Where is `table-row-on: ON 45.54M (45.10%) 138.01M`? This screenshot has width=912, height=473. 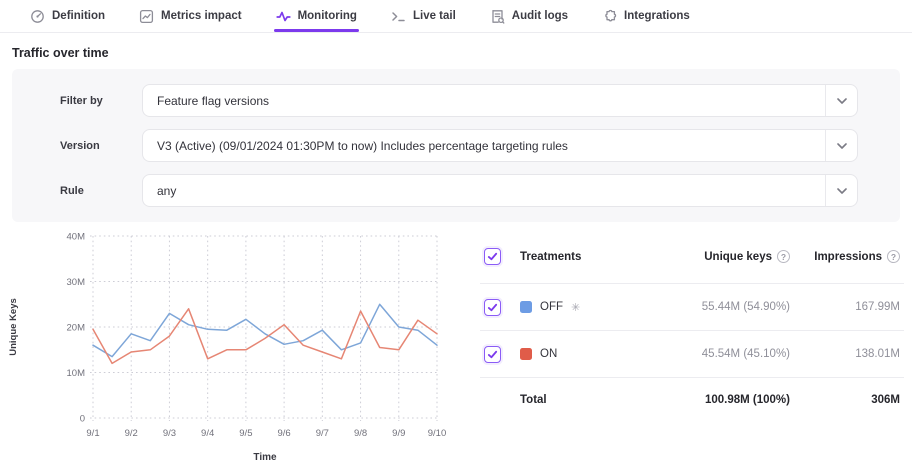
table-row-on: ON 45.54M (45.10%) 138.01M is located at coordinates (692, 354).